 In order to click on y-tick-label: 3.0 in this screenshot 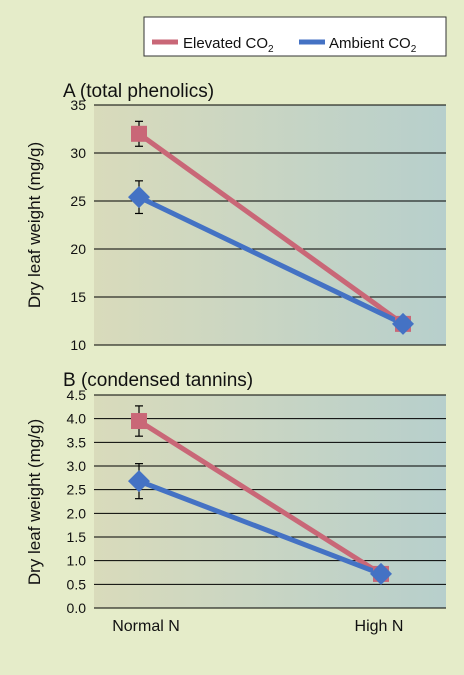, I will do `click(77, 466)`.